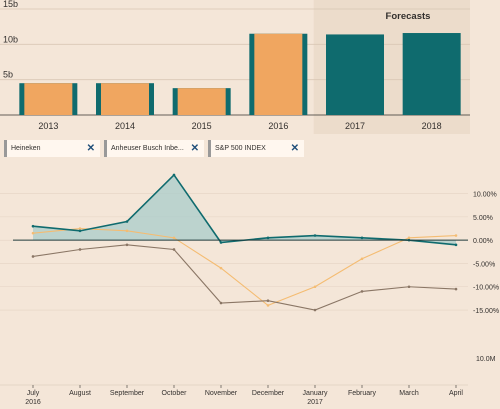 Image resolution: width=500 pixels, height=409 pixels. Describe the element at coordinates (362, 393) in the screenshot. I see `x-tick-label: February` at that location.